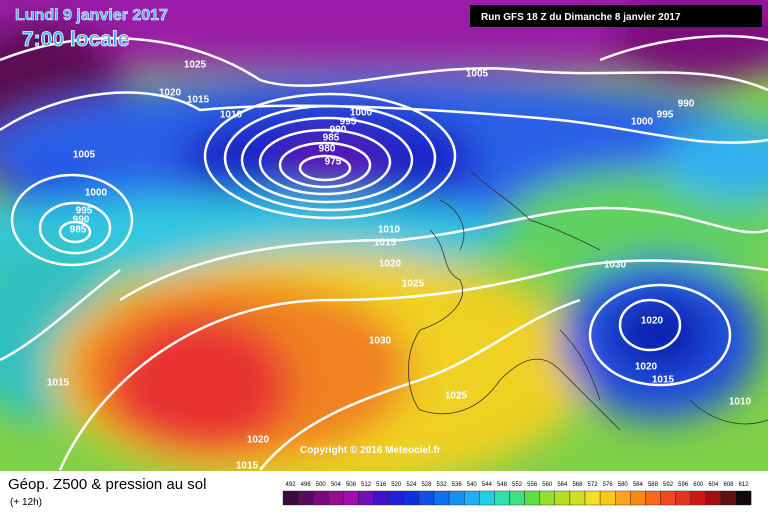 This screenshot has width=768, height=512. Describe the element at coordinates (698, 485) in the screenshot. I see `scale-label: 600` at that location.